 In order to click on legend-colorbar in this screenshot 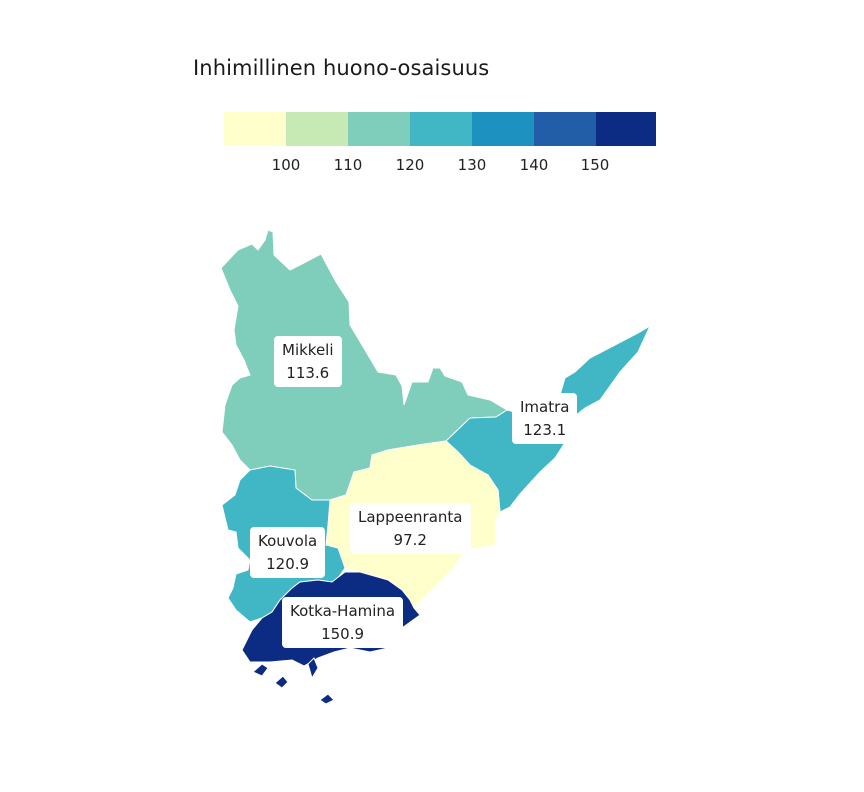, I will do `click(440, 129)`.